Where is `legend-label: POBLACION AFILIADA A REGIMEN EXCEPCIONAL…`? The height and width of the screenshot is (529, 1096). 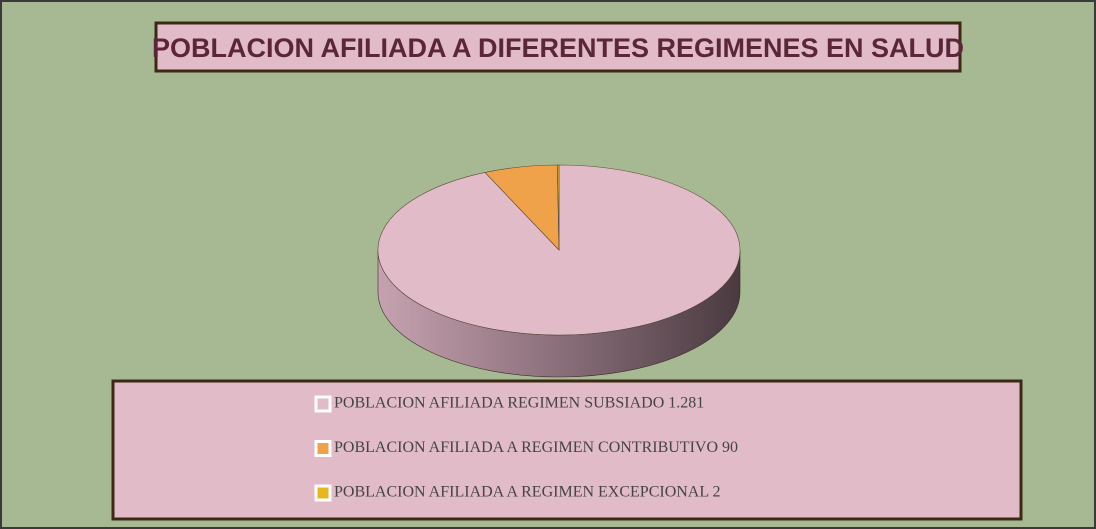
legend-label: POBLACION AFILIADA A REGIMEN EXCEPCIONAL… is located at coordinates (527, 492).